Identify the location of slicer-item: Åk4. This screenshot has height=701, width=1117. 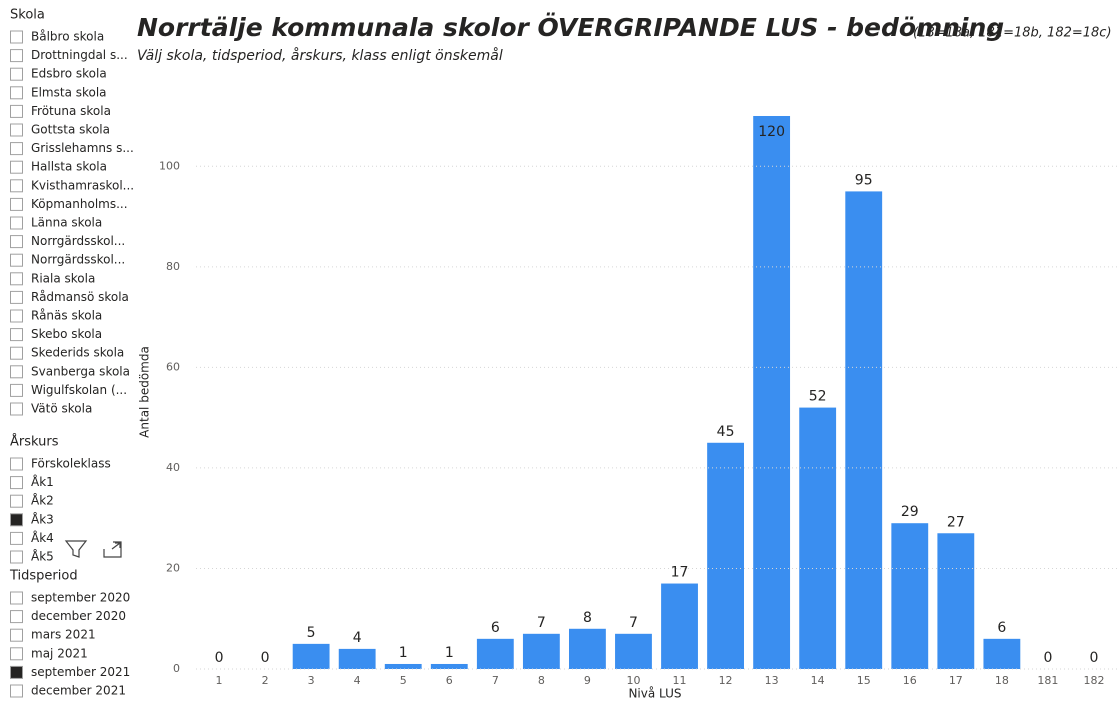
(42, 537).